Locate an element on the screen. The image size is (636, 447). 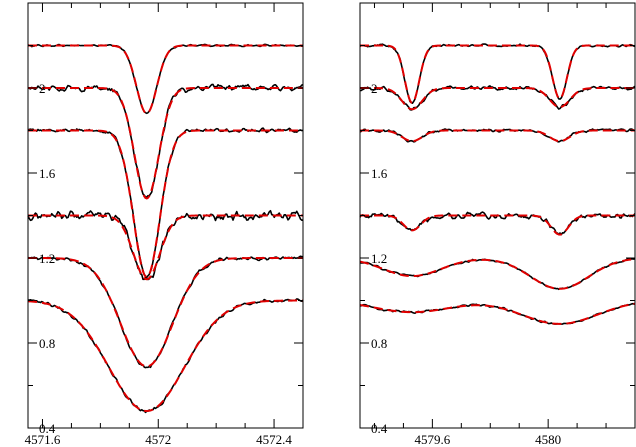
x-tick-label: 4571.6 is located at coordinates (43, 439).